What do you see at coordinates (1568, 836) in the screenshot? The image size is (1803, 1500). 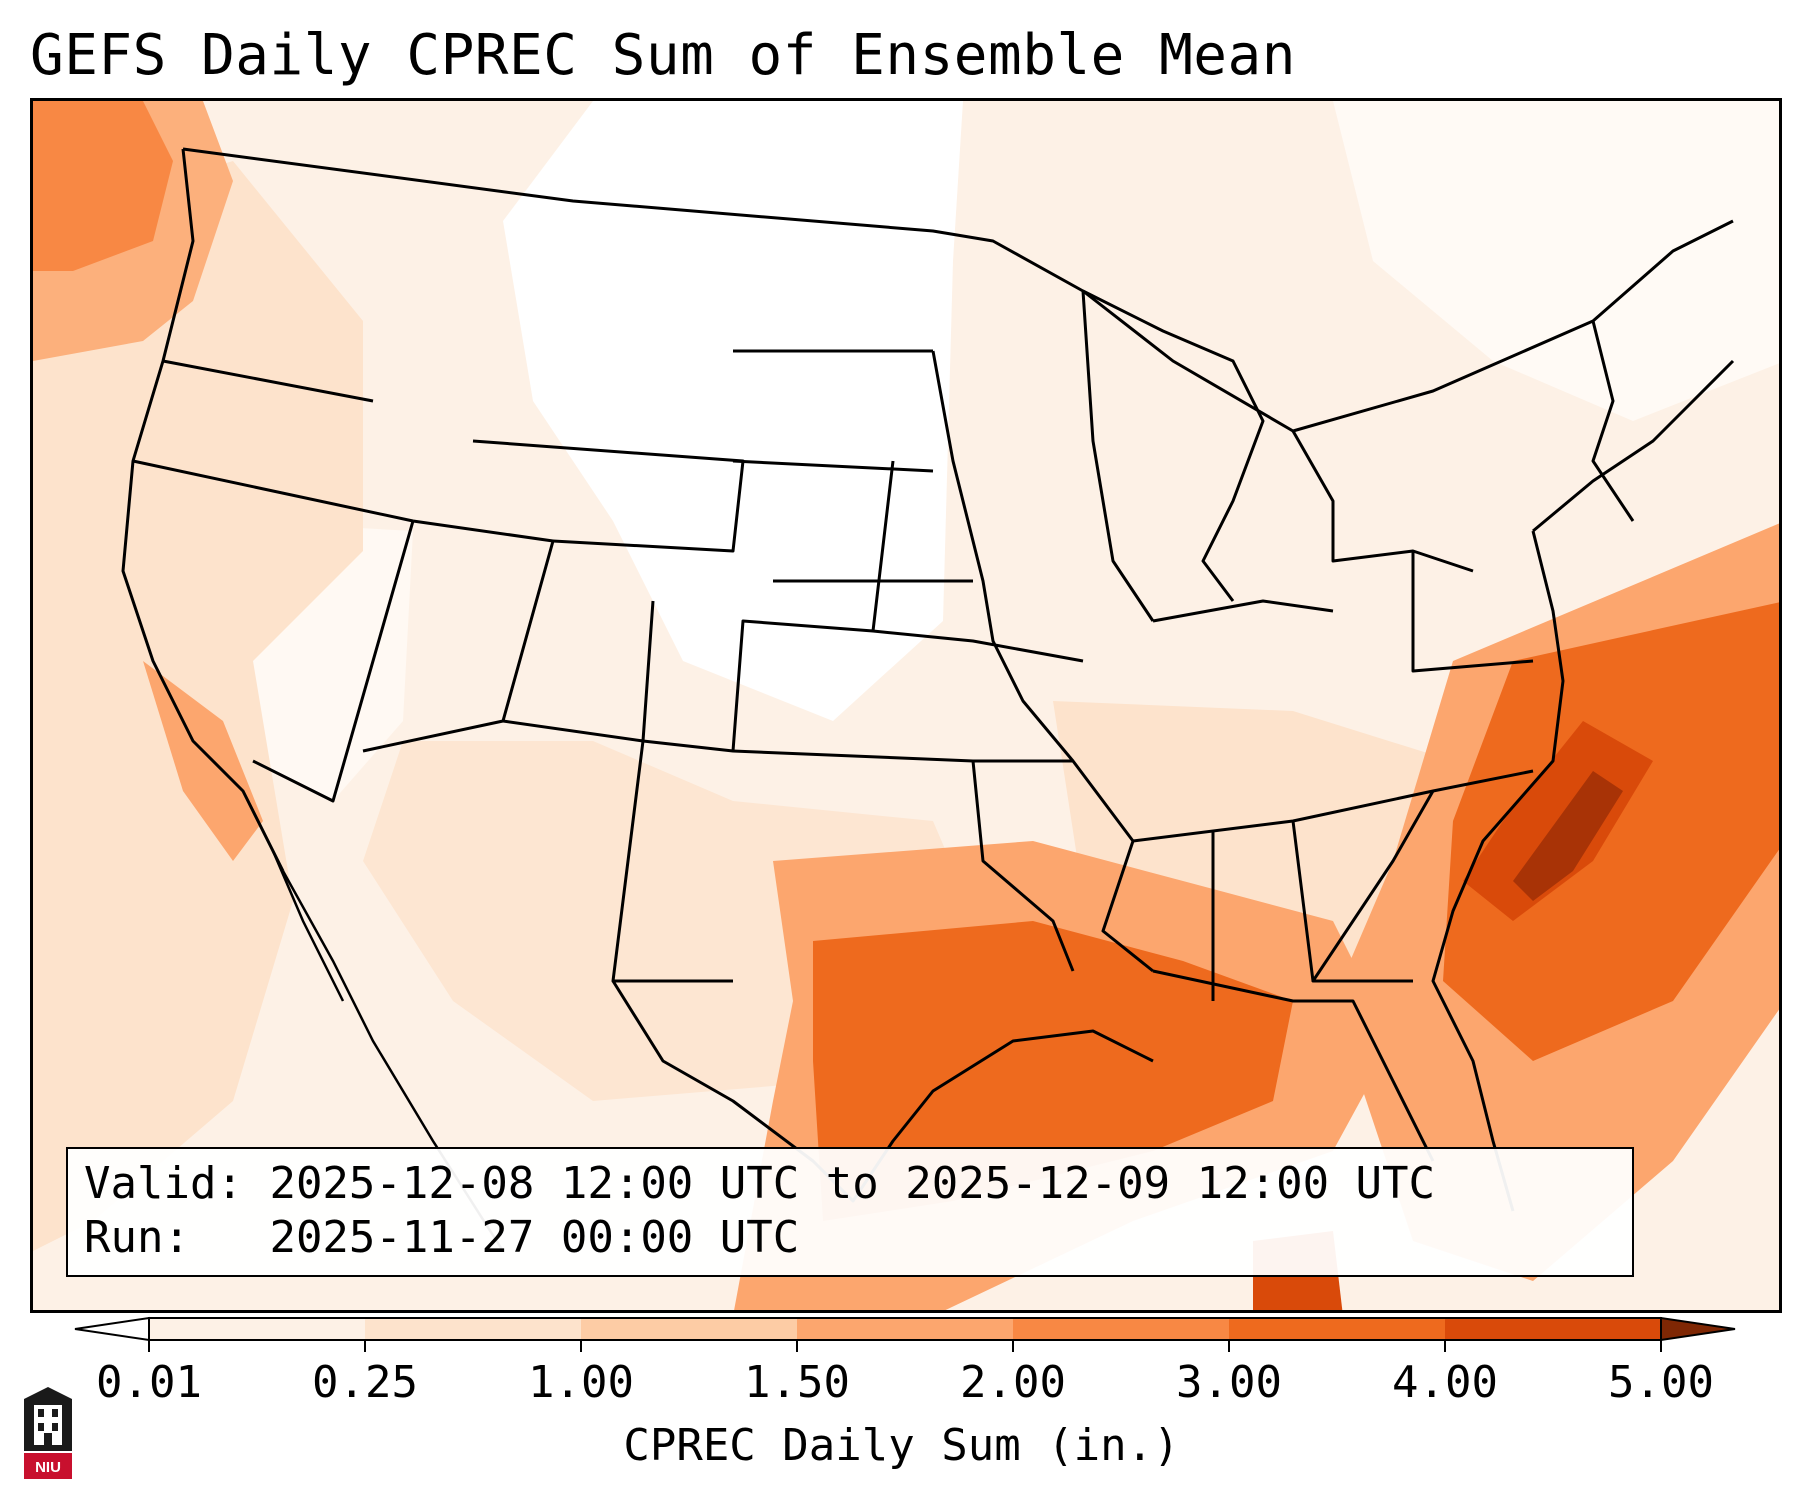 I see `precip-extreme-atlantic` at bounding box center [1568, 836].